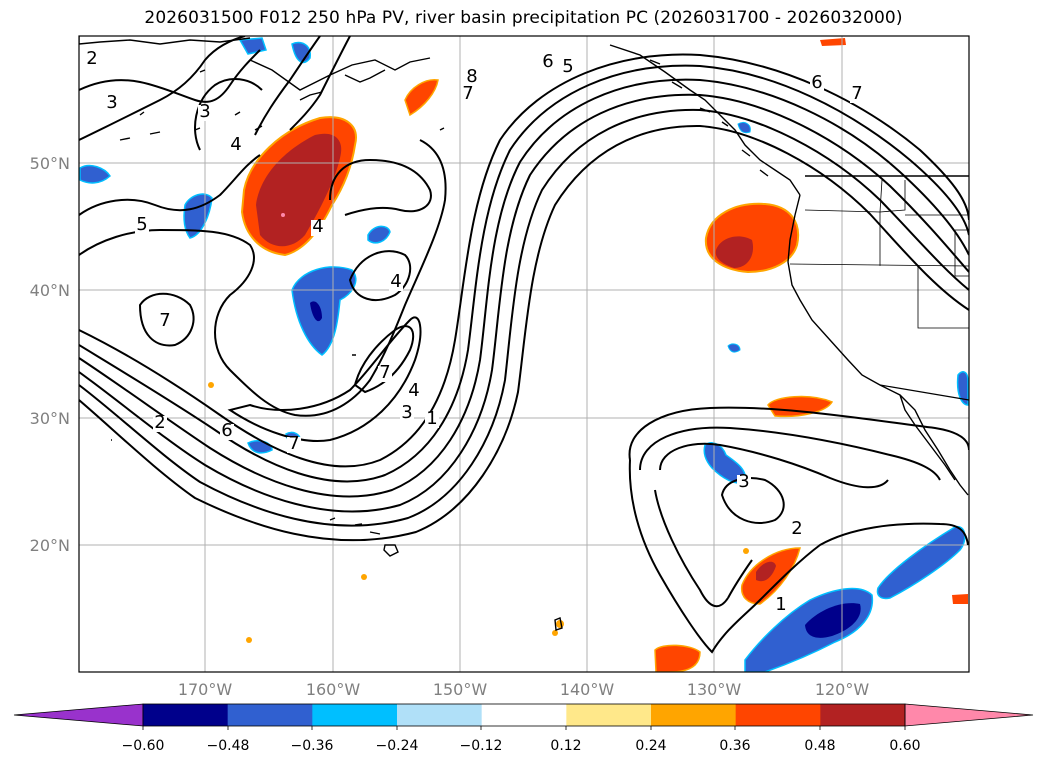 Image resolution: width=1047 pixels, height=765 pixels. I want to click on colorbar-tick-label: 0.36, so click(734, 746).